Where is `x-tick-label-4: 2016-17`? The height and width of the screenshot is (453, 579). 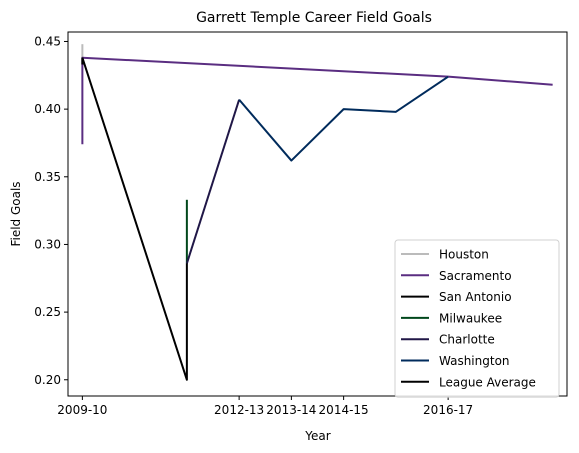 x-tick-label-4: 2016-17 is located at coordinates (448, 410).